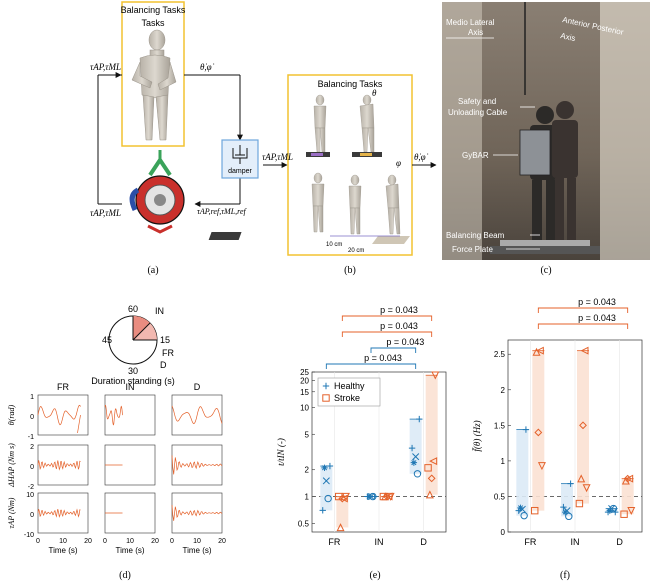 The width and height of the screenshot is (653, 585). I want to click on damper-label: damper, so click(240, 171).